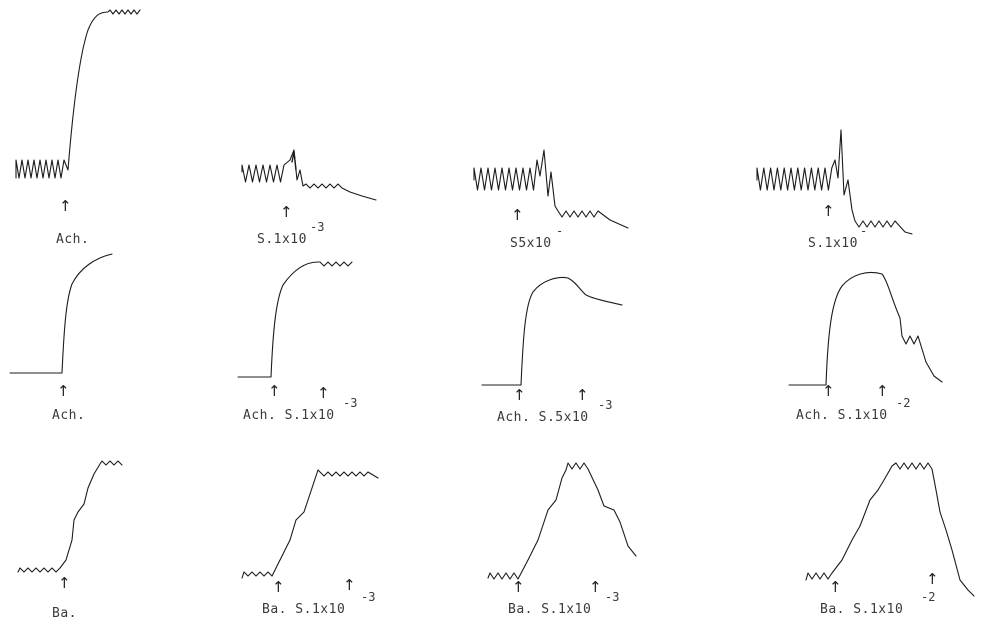 Image resolution: width=983 pixels, height=627 pixels. Describe the element at coordinates (64, 613) in the screenshot. I see `panel-label: Ba.` at that location.